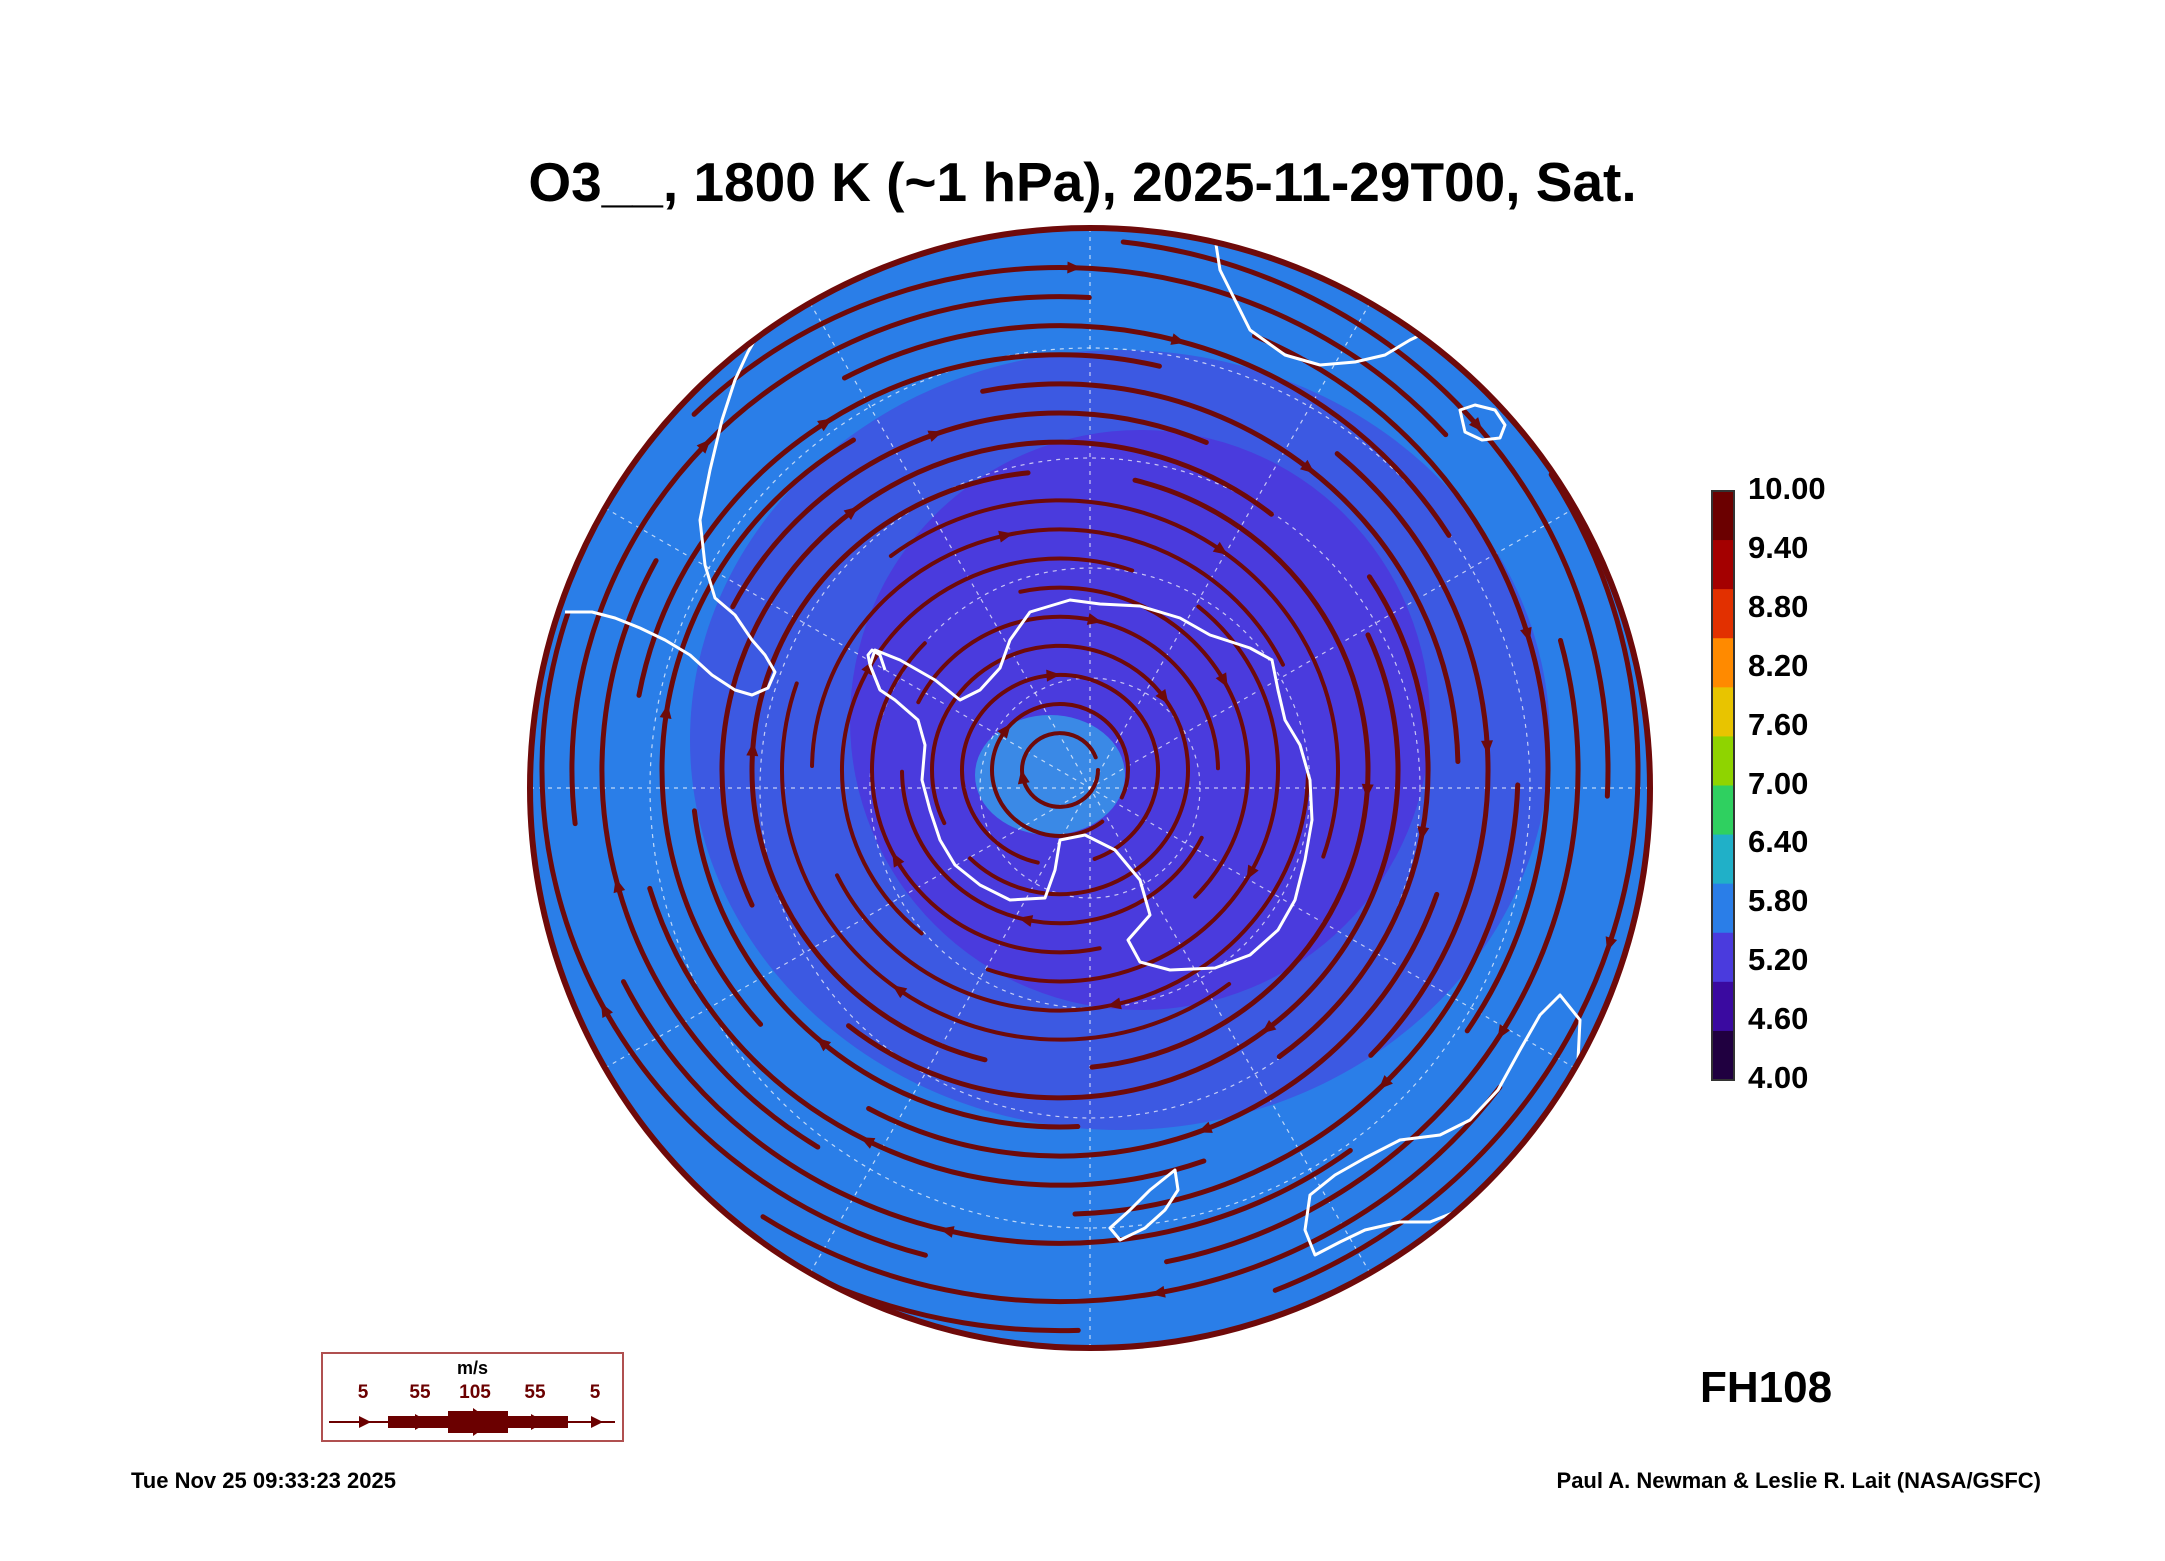  Describe the element at coordinates (671, 509) in the screenshot. I see `south-america-coastline` at that location.